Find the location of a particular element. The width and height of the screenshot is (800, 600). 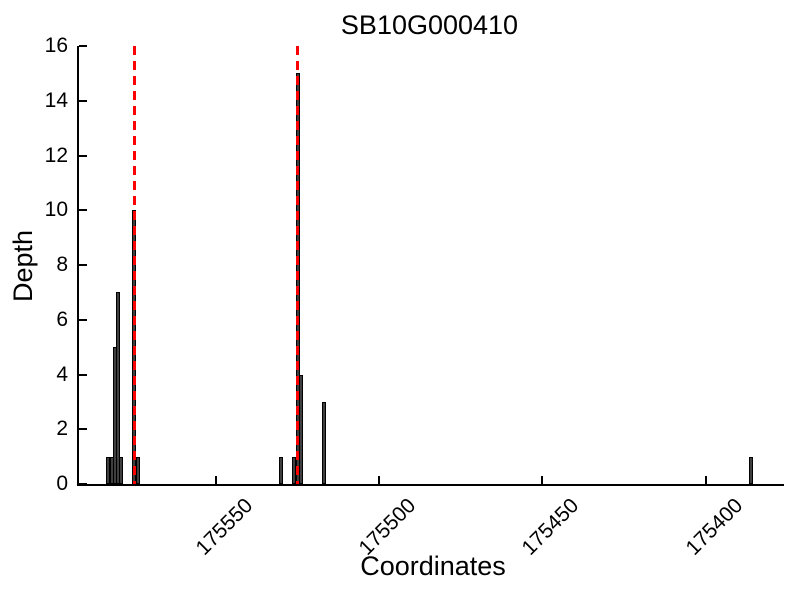

x-axis-label: Coordinates is located at coordinates (433, 566).